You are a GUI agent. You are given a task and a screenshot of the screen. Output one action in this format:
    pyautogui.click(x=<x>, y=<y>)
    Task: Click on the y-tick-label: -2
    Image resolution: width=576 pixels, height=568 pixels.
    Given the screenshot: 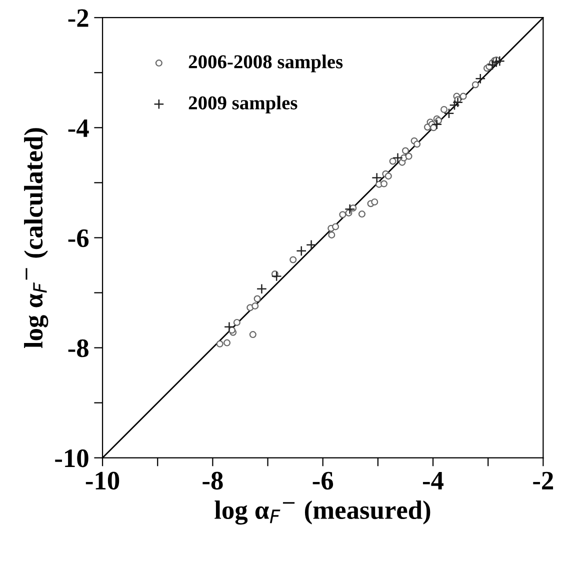 What is the action you would take?
    pyautogui.click(x=78, y=18)
    